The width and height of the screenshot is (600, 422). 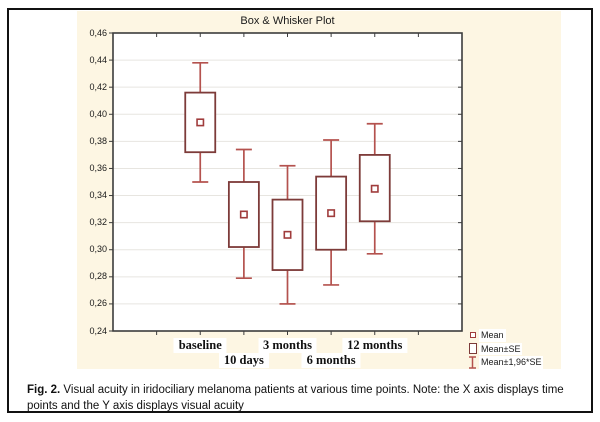 I want to click on box-plot-3-months, so click(x=287, y=234).